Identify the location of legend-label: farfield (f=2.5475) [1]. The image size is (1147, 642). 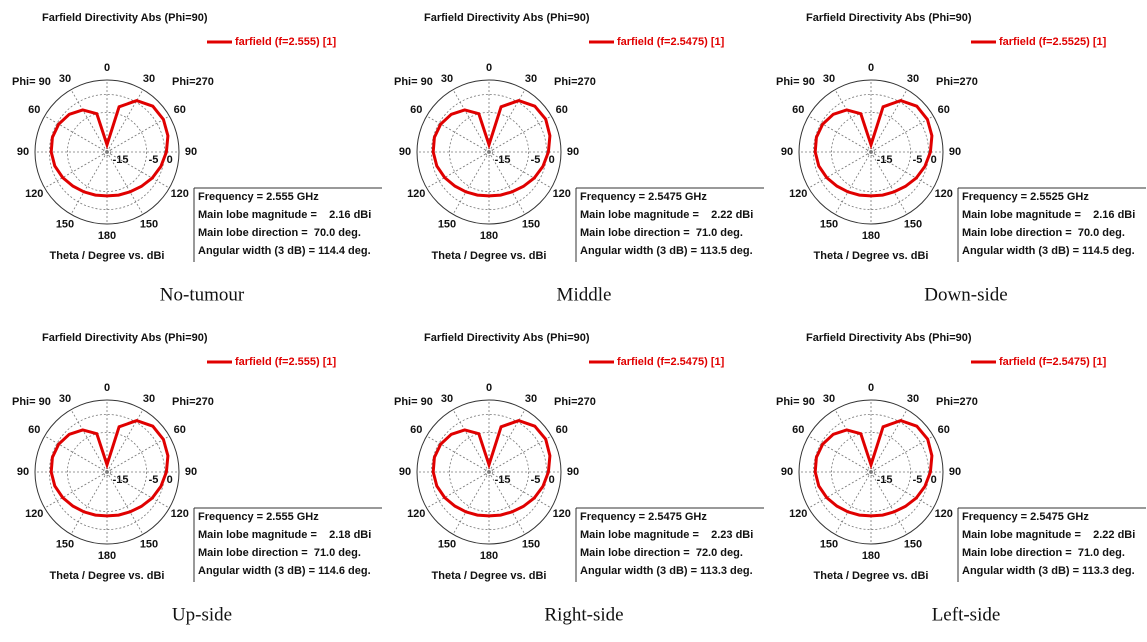
(1053, 362).